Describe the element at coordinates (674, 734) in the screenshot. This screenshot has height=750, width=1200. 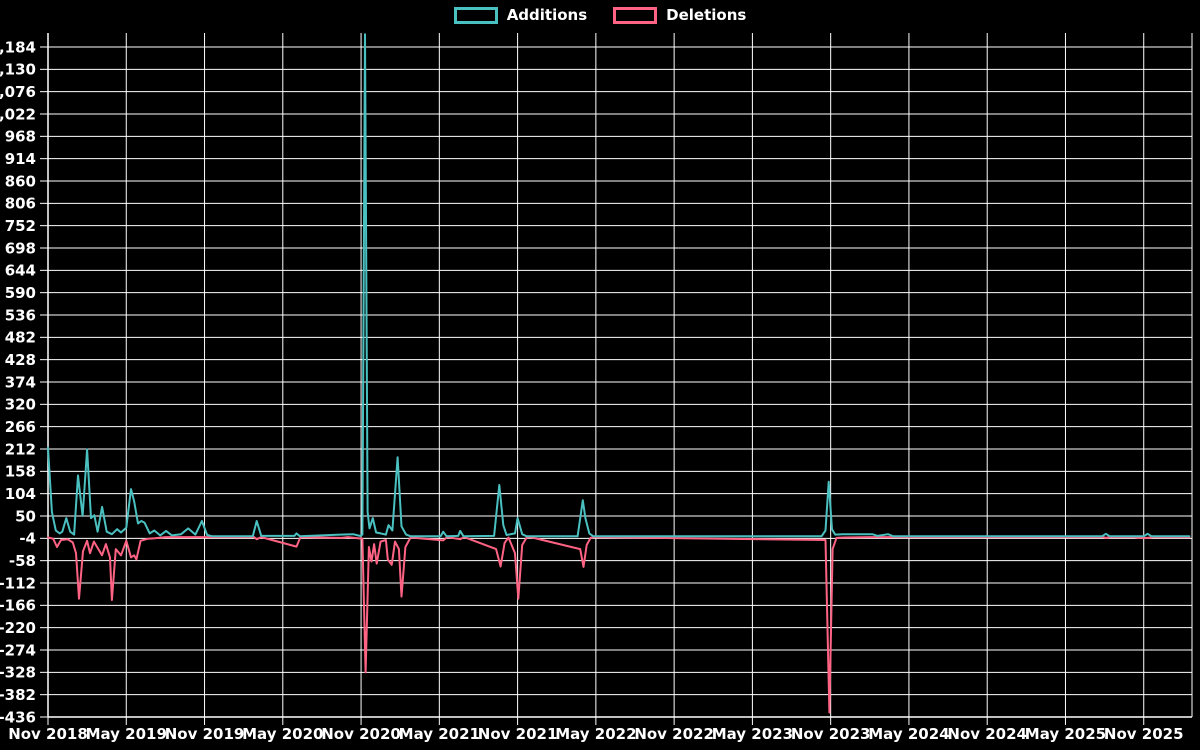
I see `x-tick-label: Nov 2022` at that location.